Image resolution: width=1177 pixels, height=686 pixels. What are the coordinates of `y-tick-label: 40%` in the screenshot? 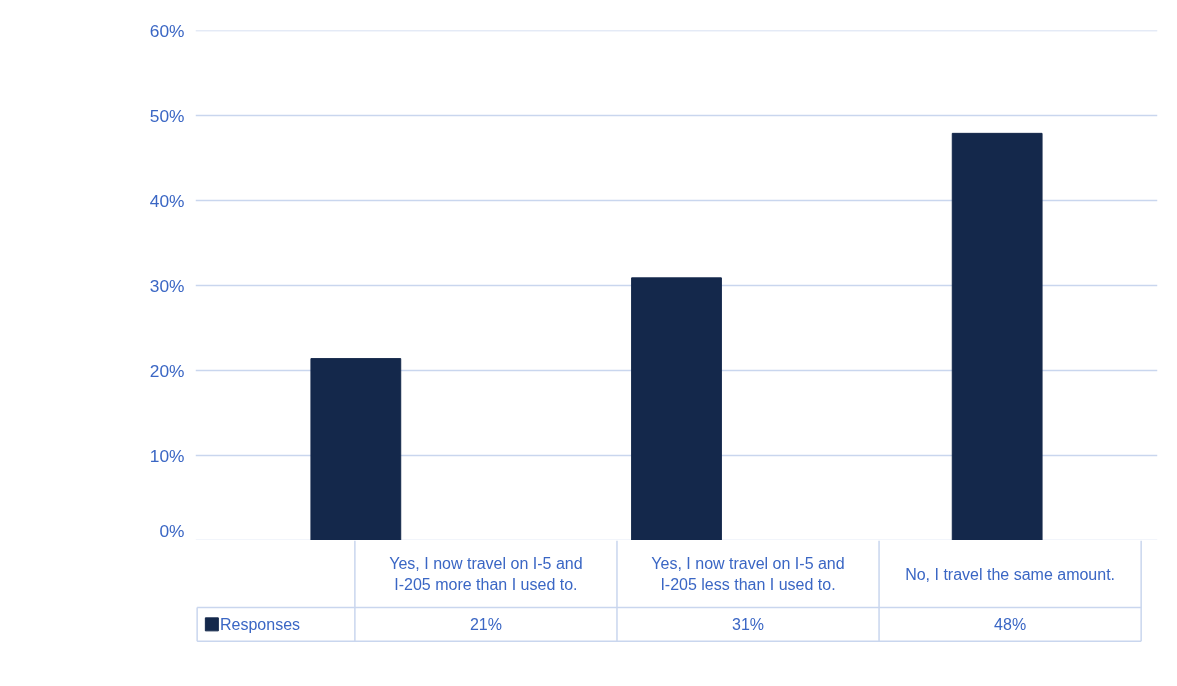 It's located at (167, 200).